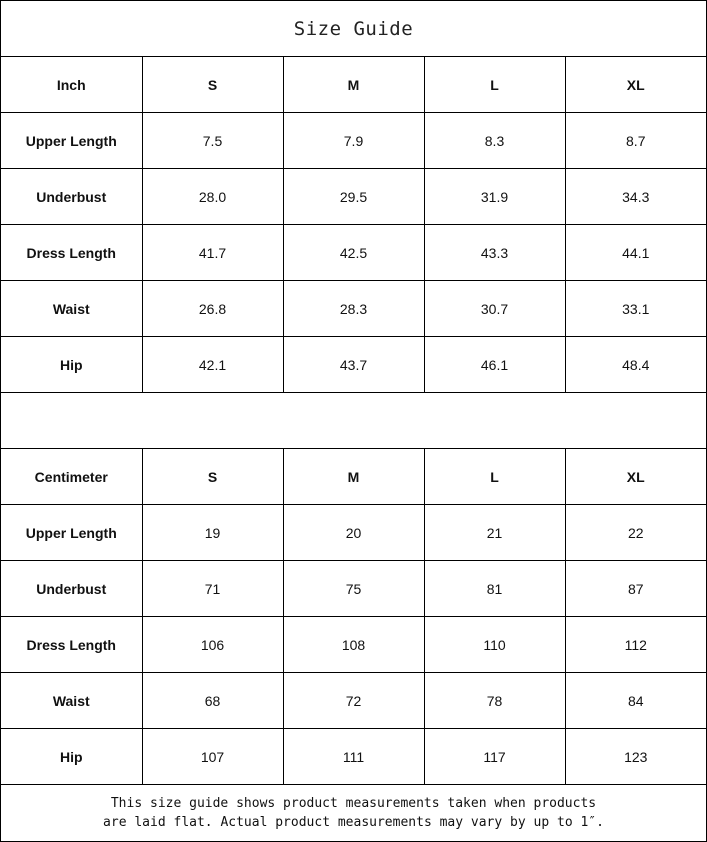 Image resolution: width=707 pixels, height=842 pixels. Describe the element at coordinates (212, 532) in the screenshot. I see `measurement-cell: 19` at that location.